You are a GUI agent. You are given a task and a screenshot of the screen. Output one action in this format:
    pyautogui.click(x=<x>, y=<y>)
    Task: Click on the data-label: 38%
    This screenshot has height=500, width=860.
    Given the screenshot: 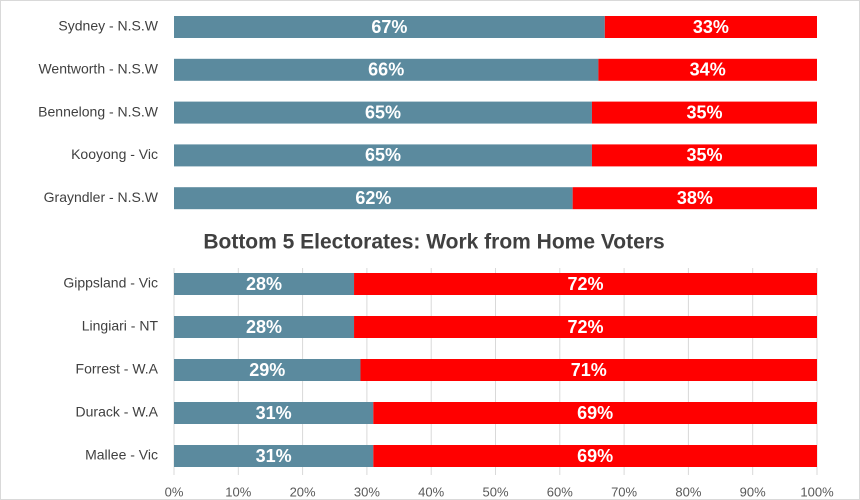 What is the action you would take?
    pyautogui.click(x=695, y=198)
    